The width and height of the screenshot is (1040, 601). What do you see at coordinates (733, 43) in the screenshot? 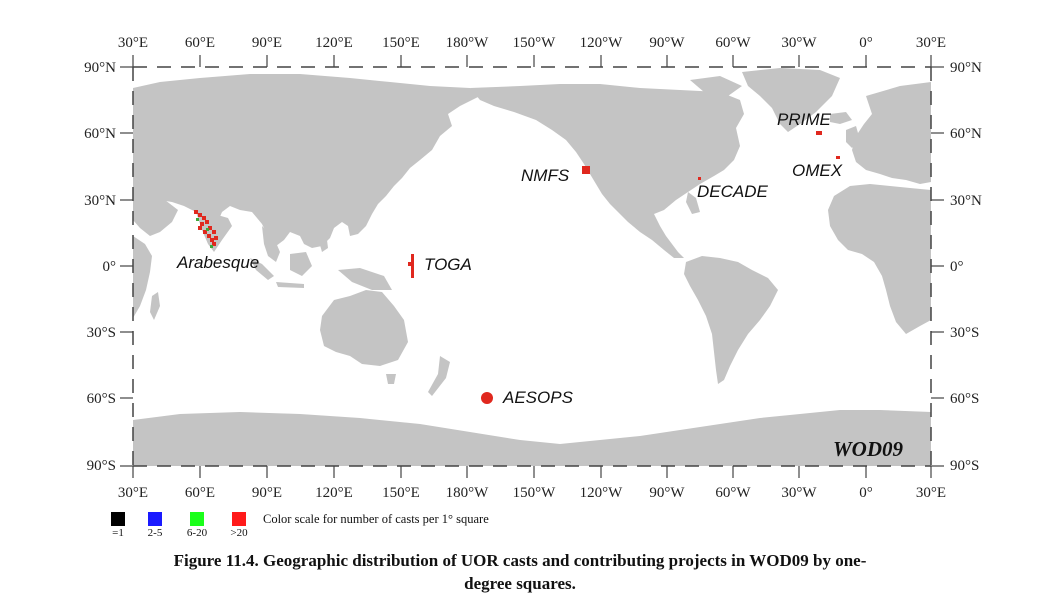
I see `top-lon-label: 60°W` at bounding box center [733, 43].